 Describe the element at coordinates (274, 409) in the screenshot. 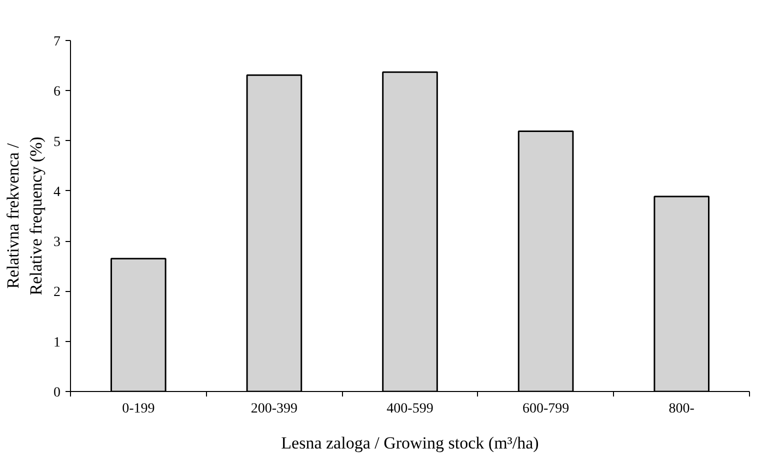

I see `x-tick-label: 200-399` at that location.